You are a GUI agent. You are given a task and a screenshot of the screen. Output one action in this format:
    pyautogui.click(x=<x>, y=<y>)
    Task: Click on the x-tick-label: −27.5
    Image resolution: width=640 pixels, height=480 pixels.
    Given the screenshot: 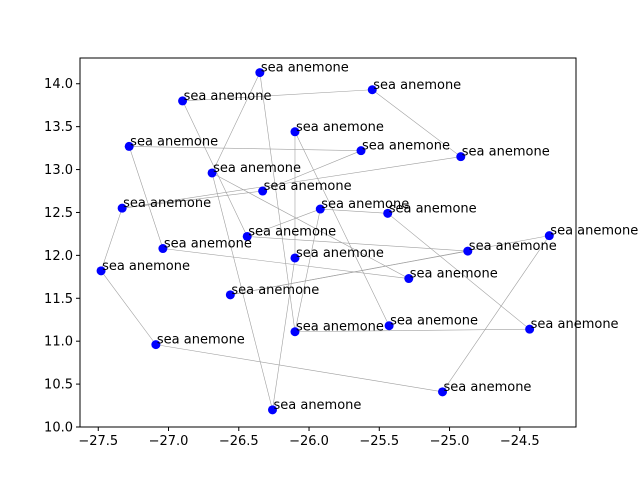 What is the action you would take?
    pyautogui.click(x=98, y=441)
    